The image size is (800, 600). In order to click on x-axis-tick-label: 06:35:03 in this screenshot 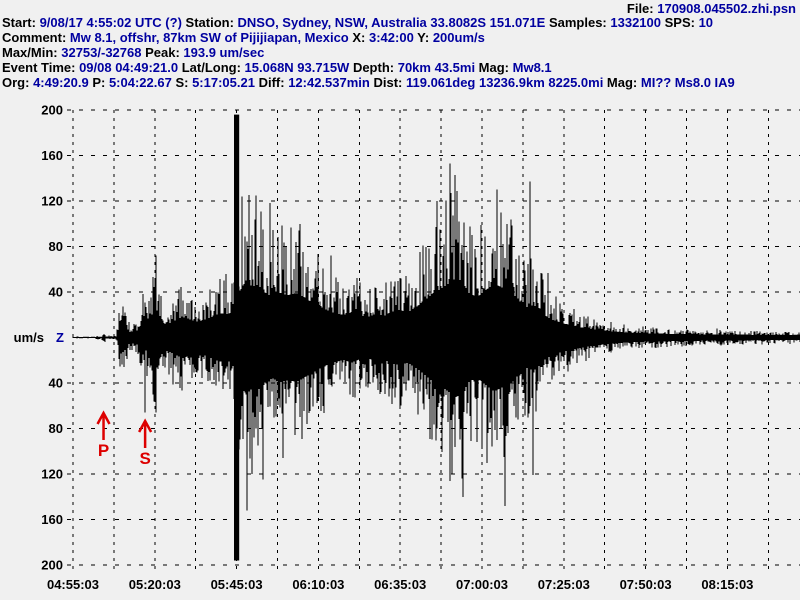, I will do `click(400, 584)`.